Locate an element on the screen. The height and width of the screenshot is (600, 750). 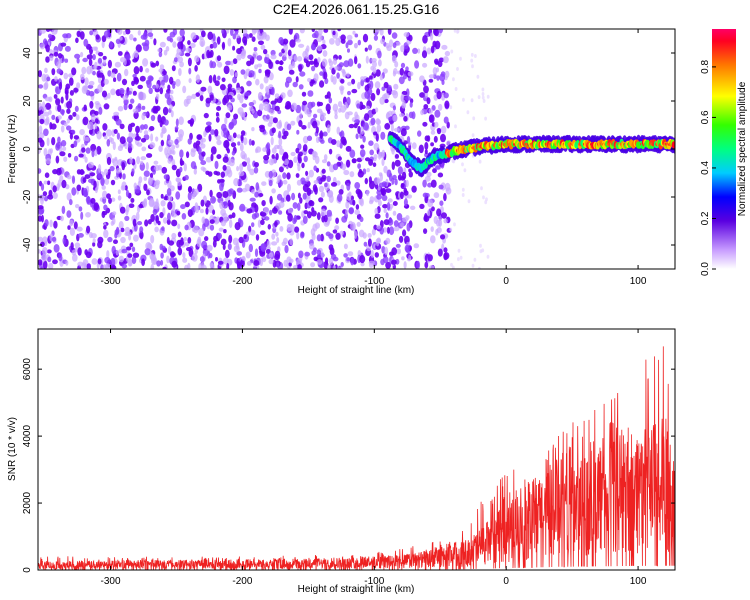
spectrogram-x-tick-label: -100 is located at coordinates (374, 281).